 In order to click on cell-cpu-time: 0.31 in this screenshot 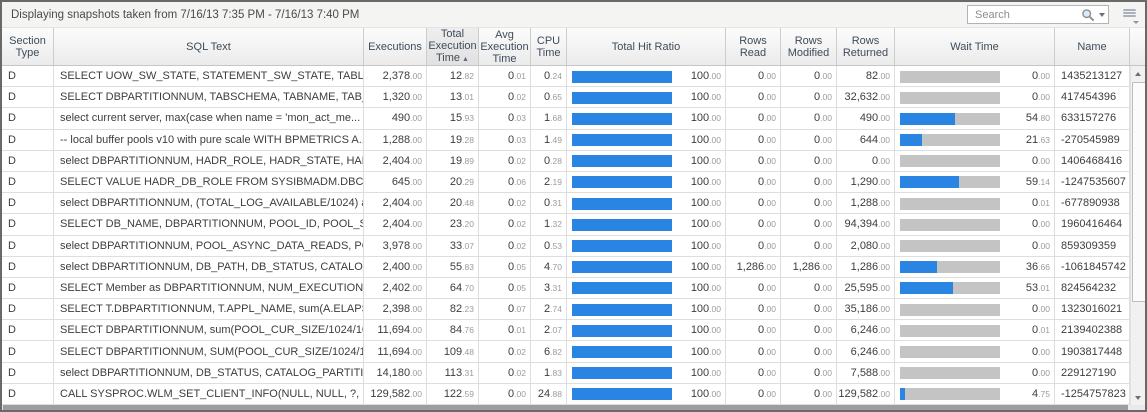, I will do `click(549, 203)`.